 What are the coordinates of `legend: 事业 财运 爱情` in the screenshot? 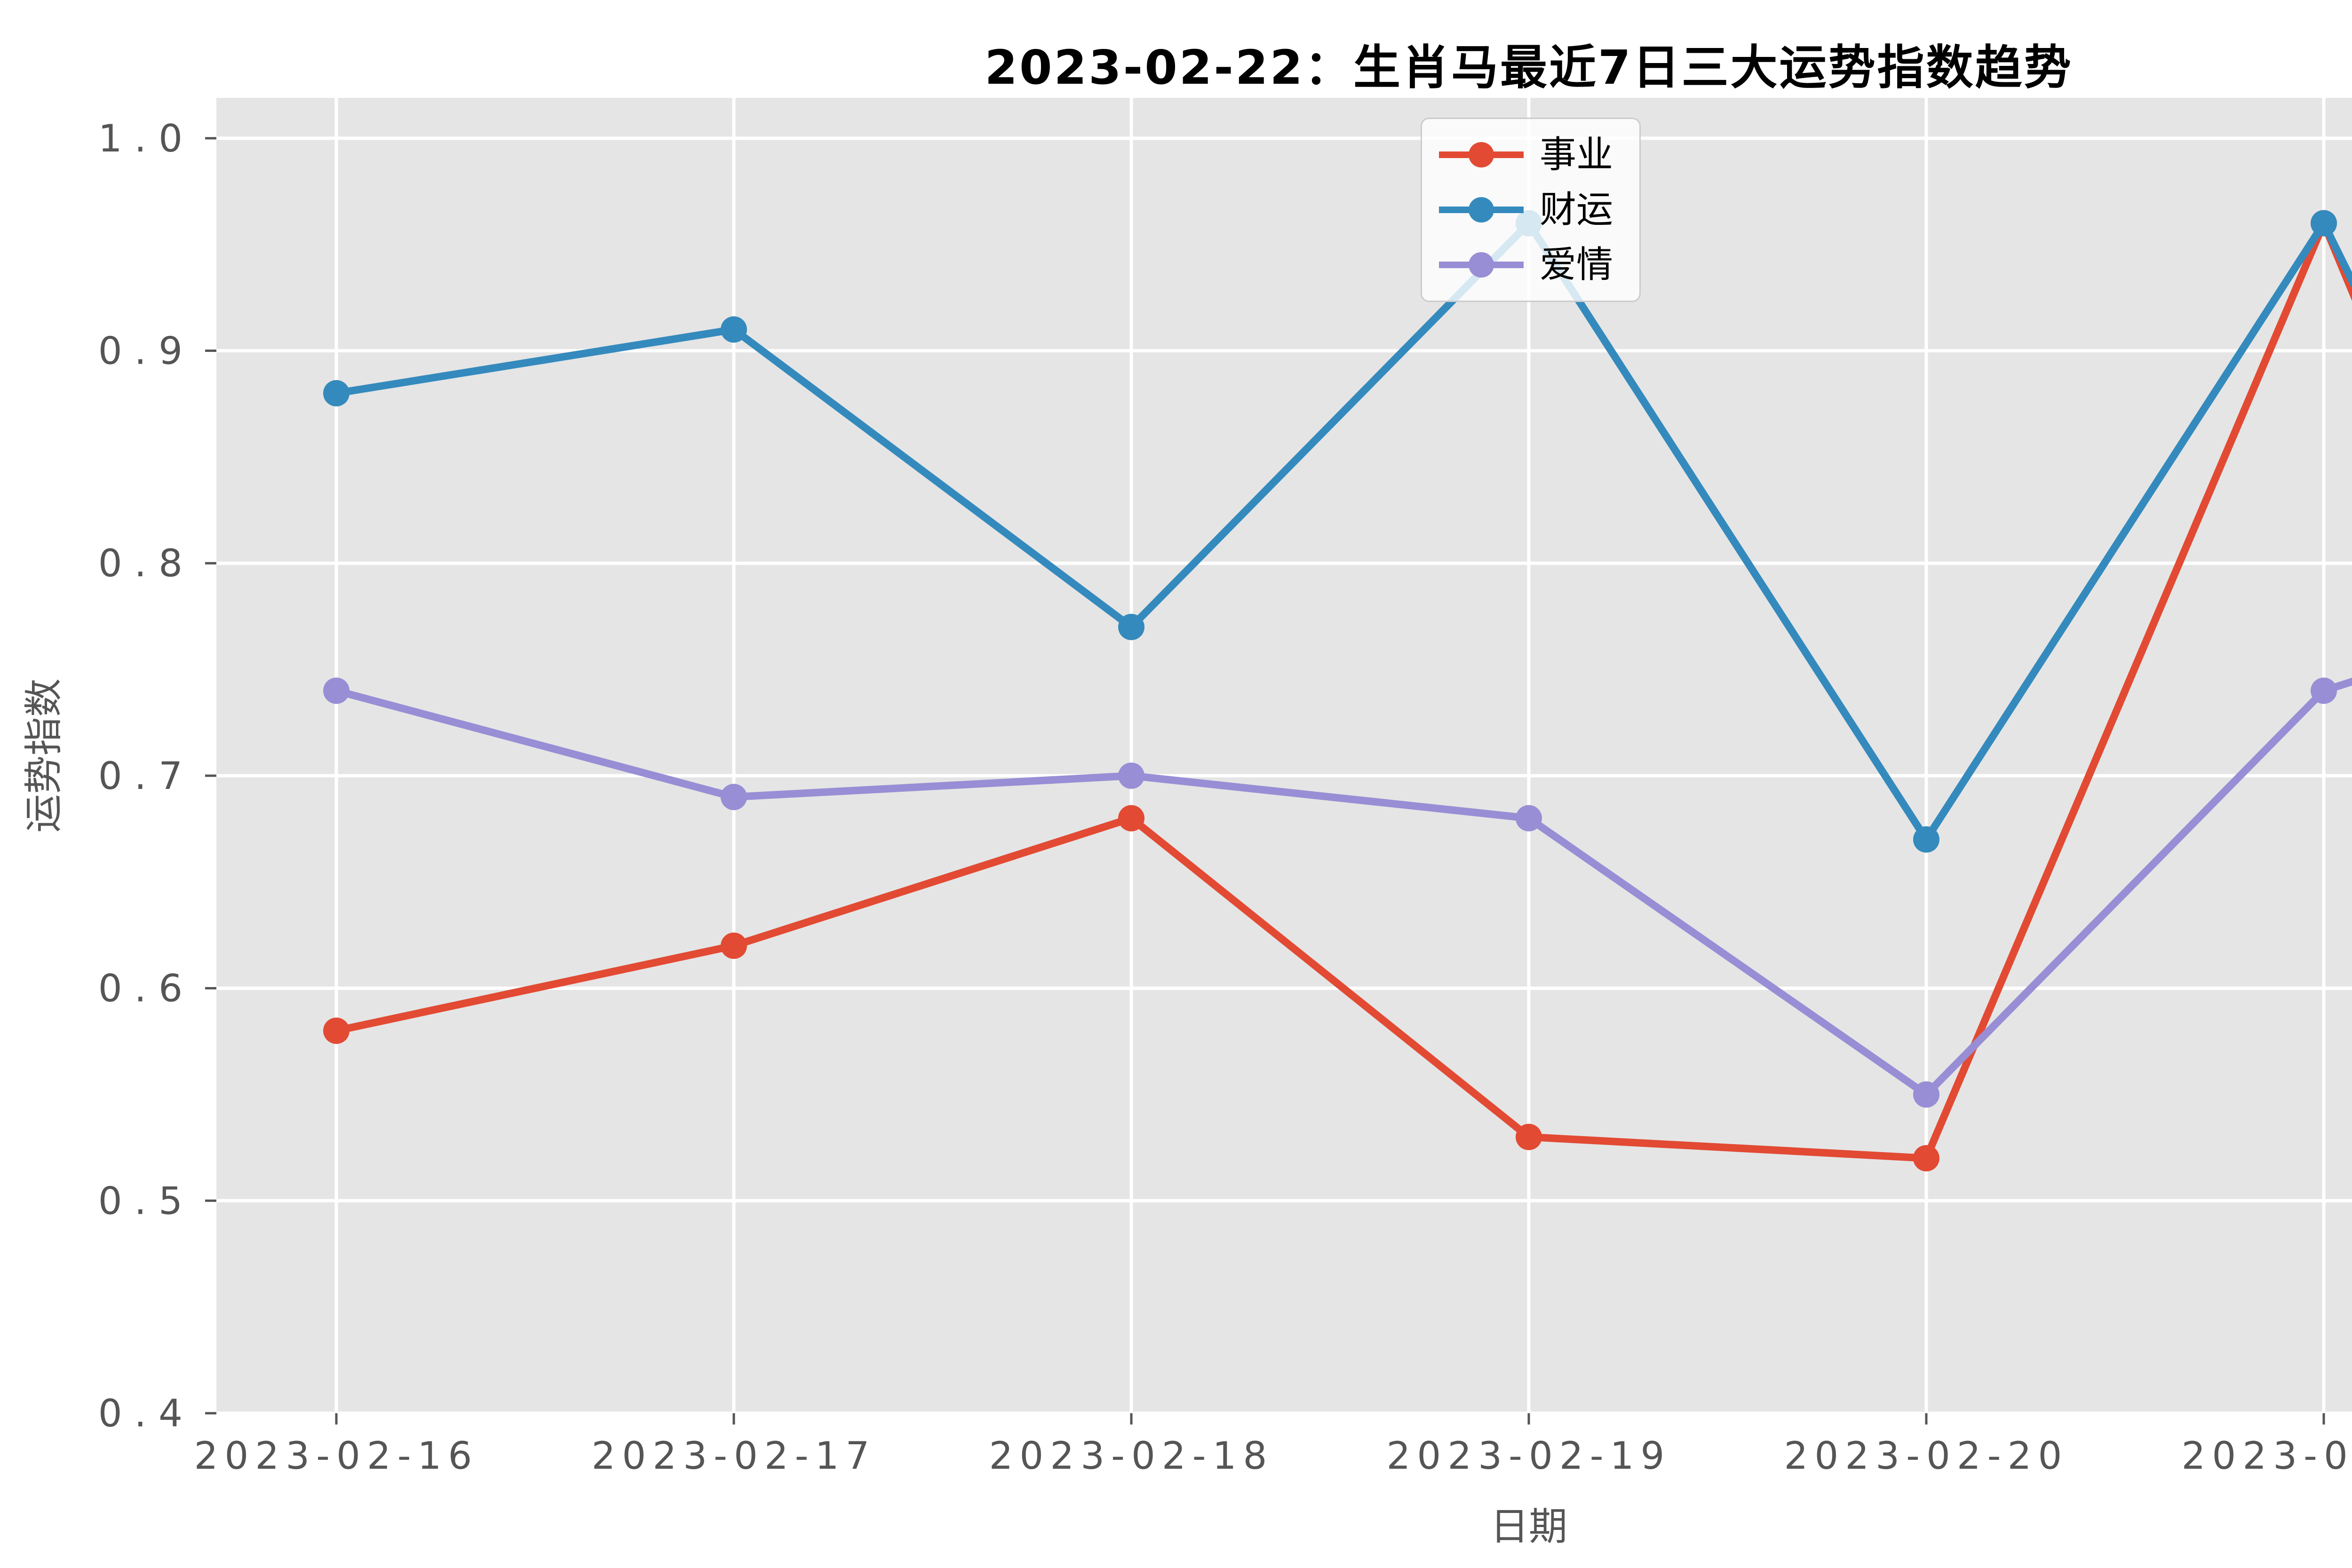 It's located at (1531, 210).